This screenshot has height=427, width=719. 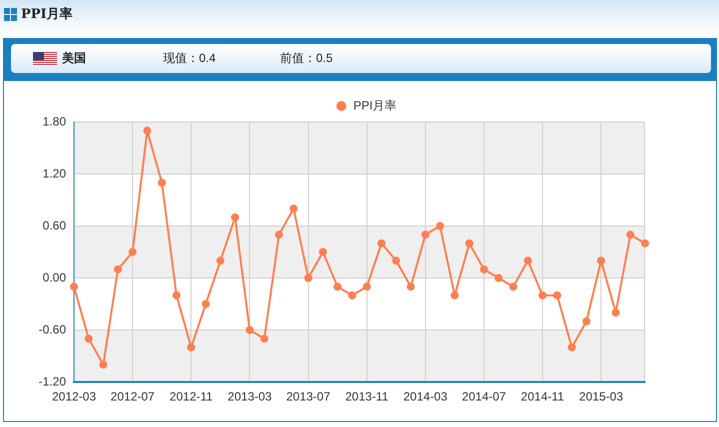 I want to click on chart-title: PPI月率, so click(x=47, y=15).